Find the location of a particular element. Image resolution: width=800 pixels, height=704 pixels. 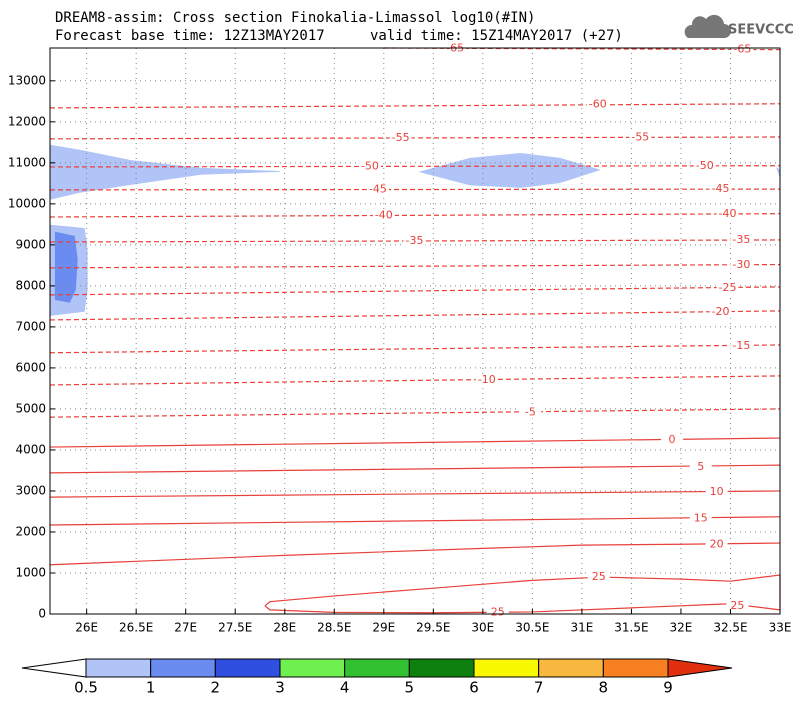

contour-label: -25 is located at coordinates (728, 287).